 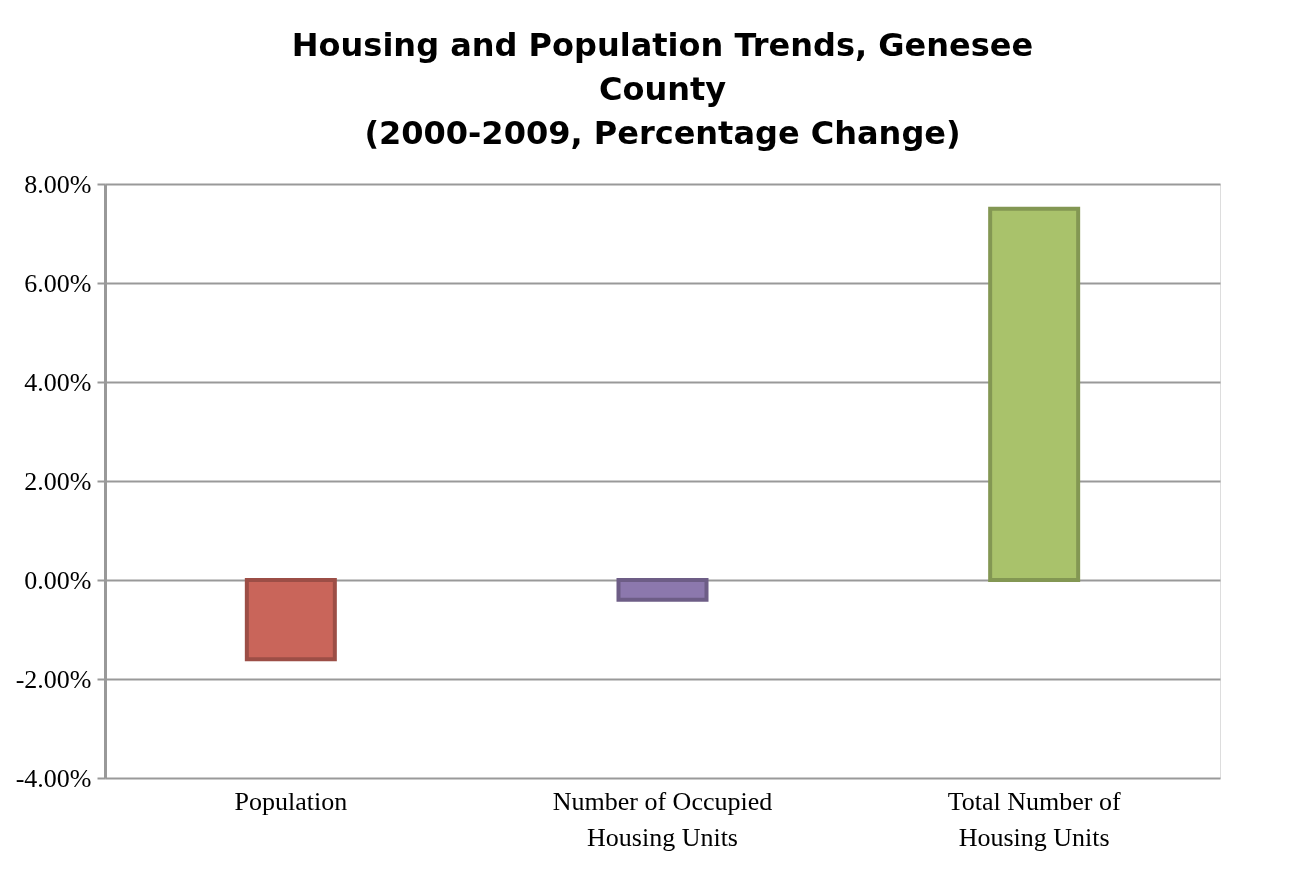 What do you see at coordinates (58, 283) in the screenshot?
I see `y-tick-label: 6.00%` at bounding box center [58, 283].